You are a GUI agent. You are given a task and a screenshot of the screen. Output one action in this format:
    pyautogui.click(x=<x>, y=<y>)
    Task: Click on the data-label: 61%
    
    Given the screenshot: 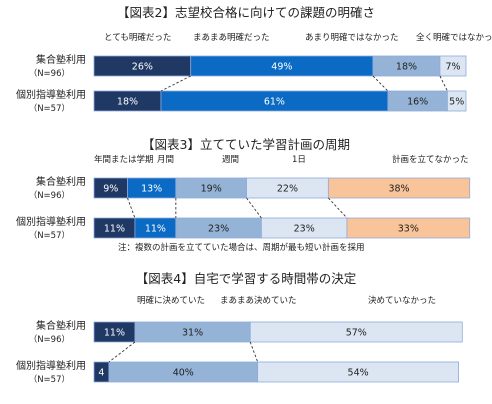 What is the action you would take?
    pyautogui.click(x=274, y=102)
    